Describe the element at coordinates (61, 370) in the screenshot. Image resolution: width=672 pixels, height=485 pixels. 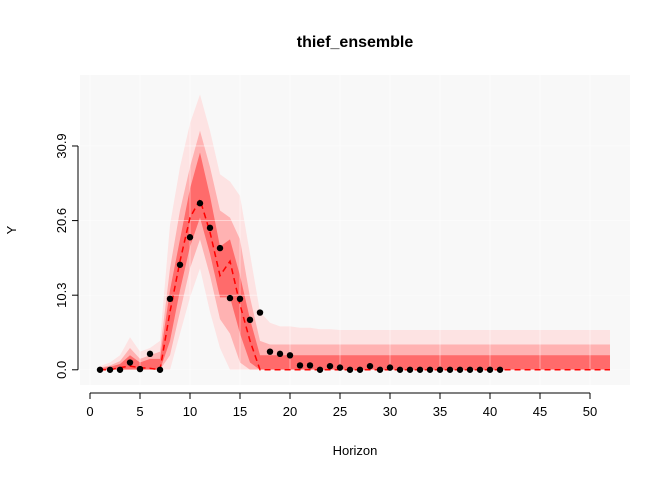
I see `y-tick-label: 0.0` at that location.